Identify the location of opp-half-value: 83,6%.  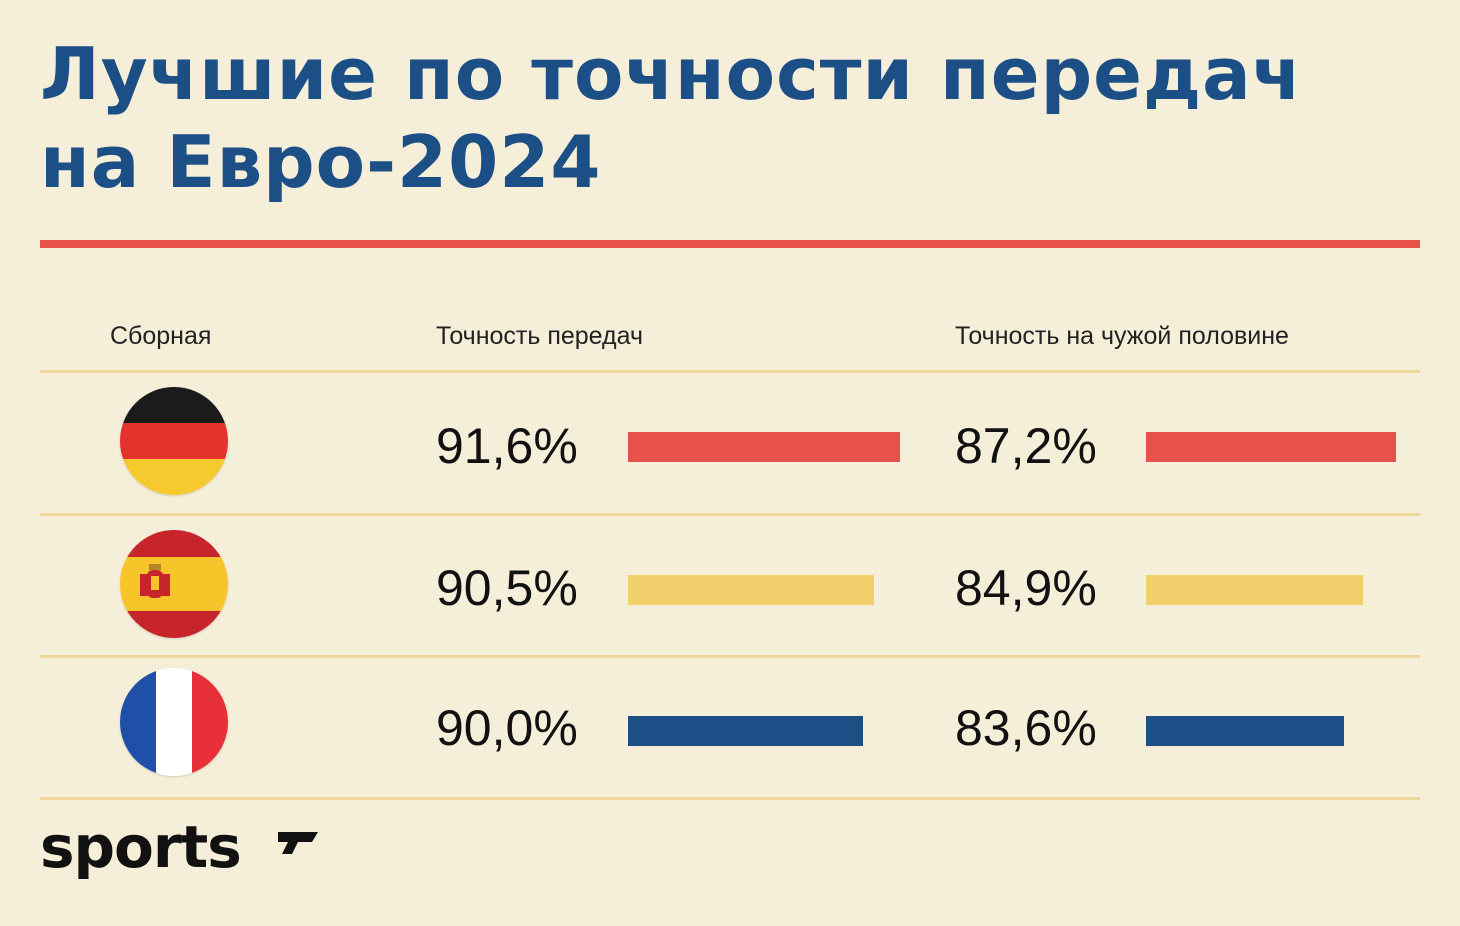
(1026, 728).